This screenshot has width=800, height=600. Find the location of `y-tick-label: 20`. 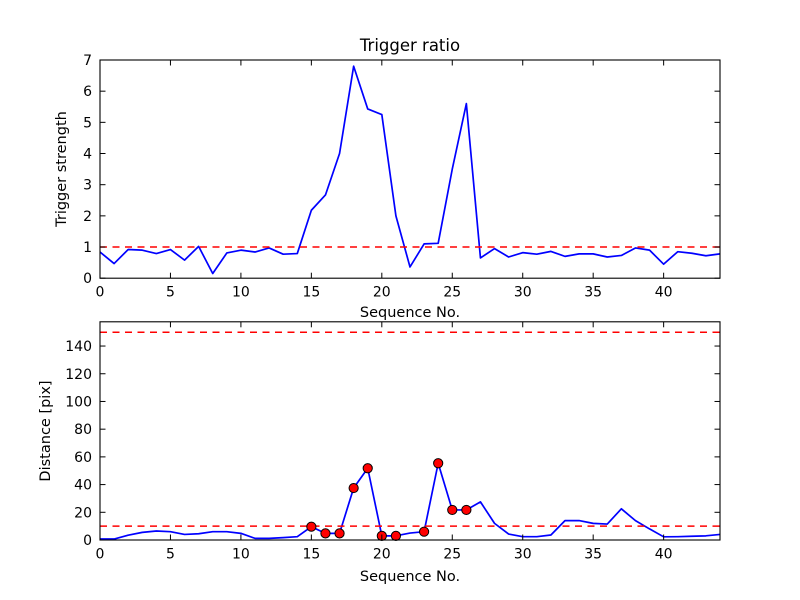

y-tick-label: 20 is located at coordinates (83, 513).